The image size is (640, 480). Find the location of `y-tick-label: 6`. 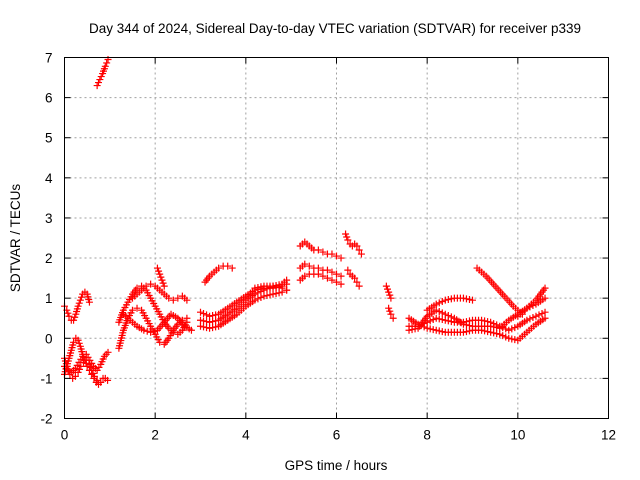

y-tick-label: 6 is located at coordinates (49, 98).